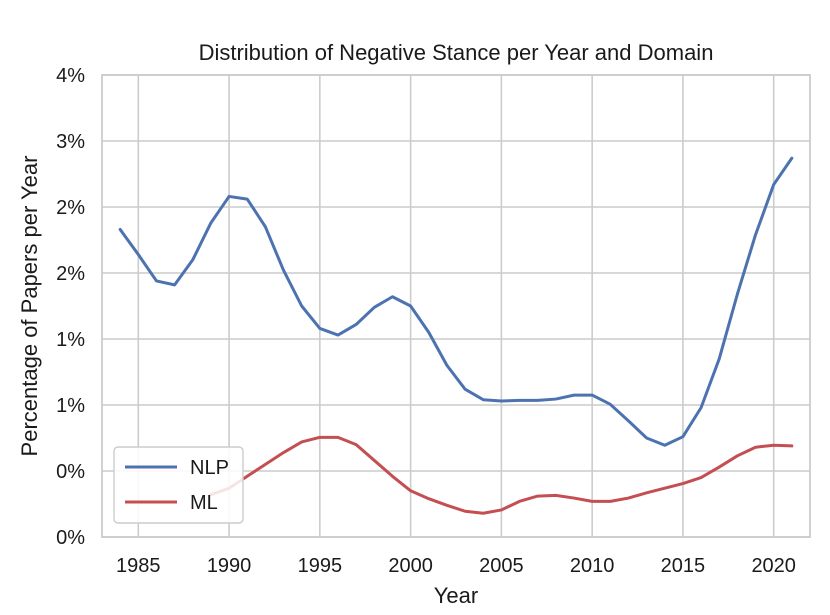  What do you see at coordinates (70, 76) in the screenshot?
I see `y-tick-label: 4%` at bounding box center [70, 76].